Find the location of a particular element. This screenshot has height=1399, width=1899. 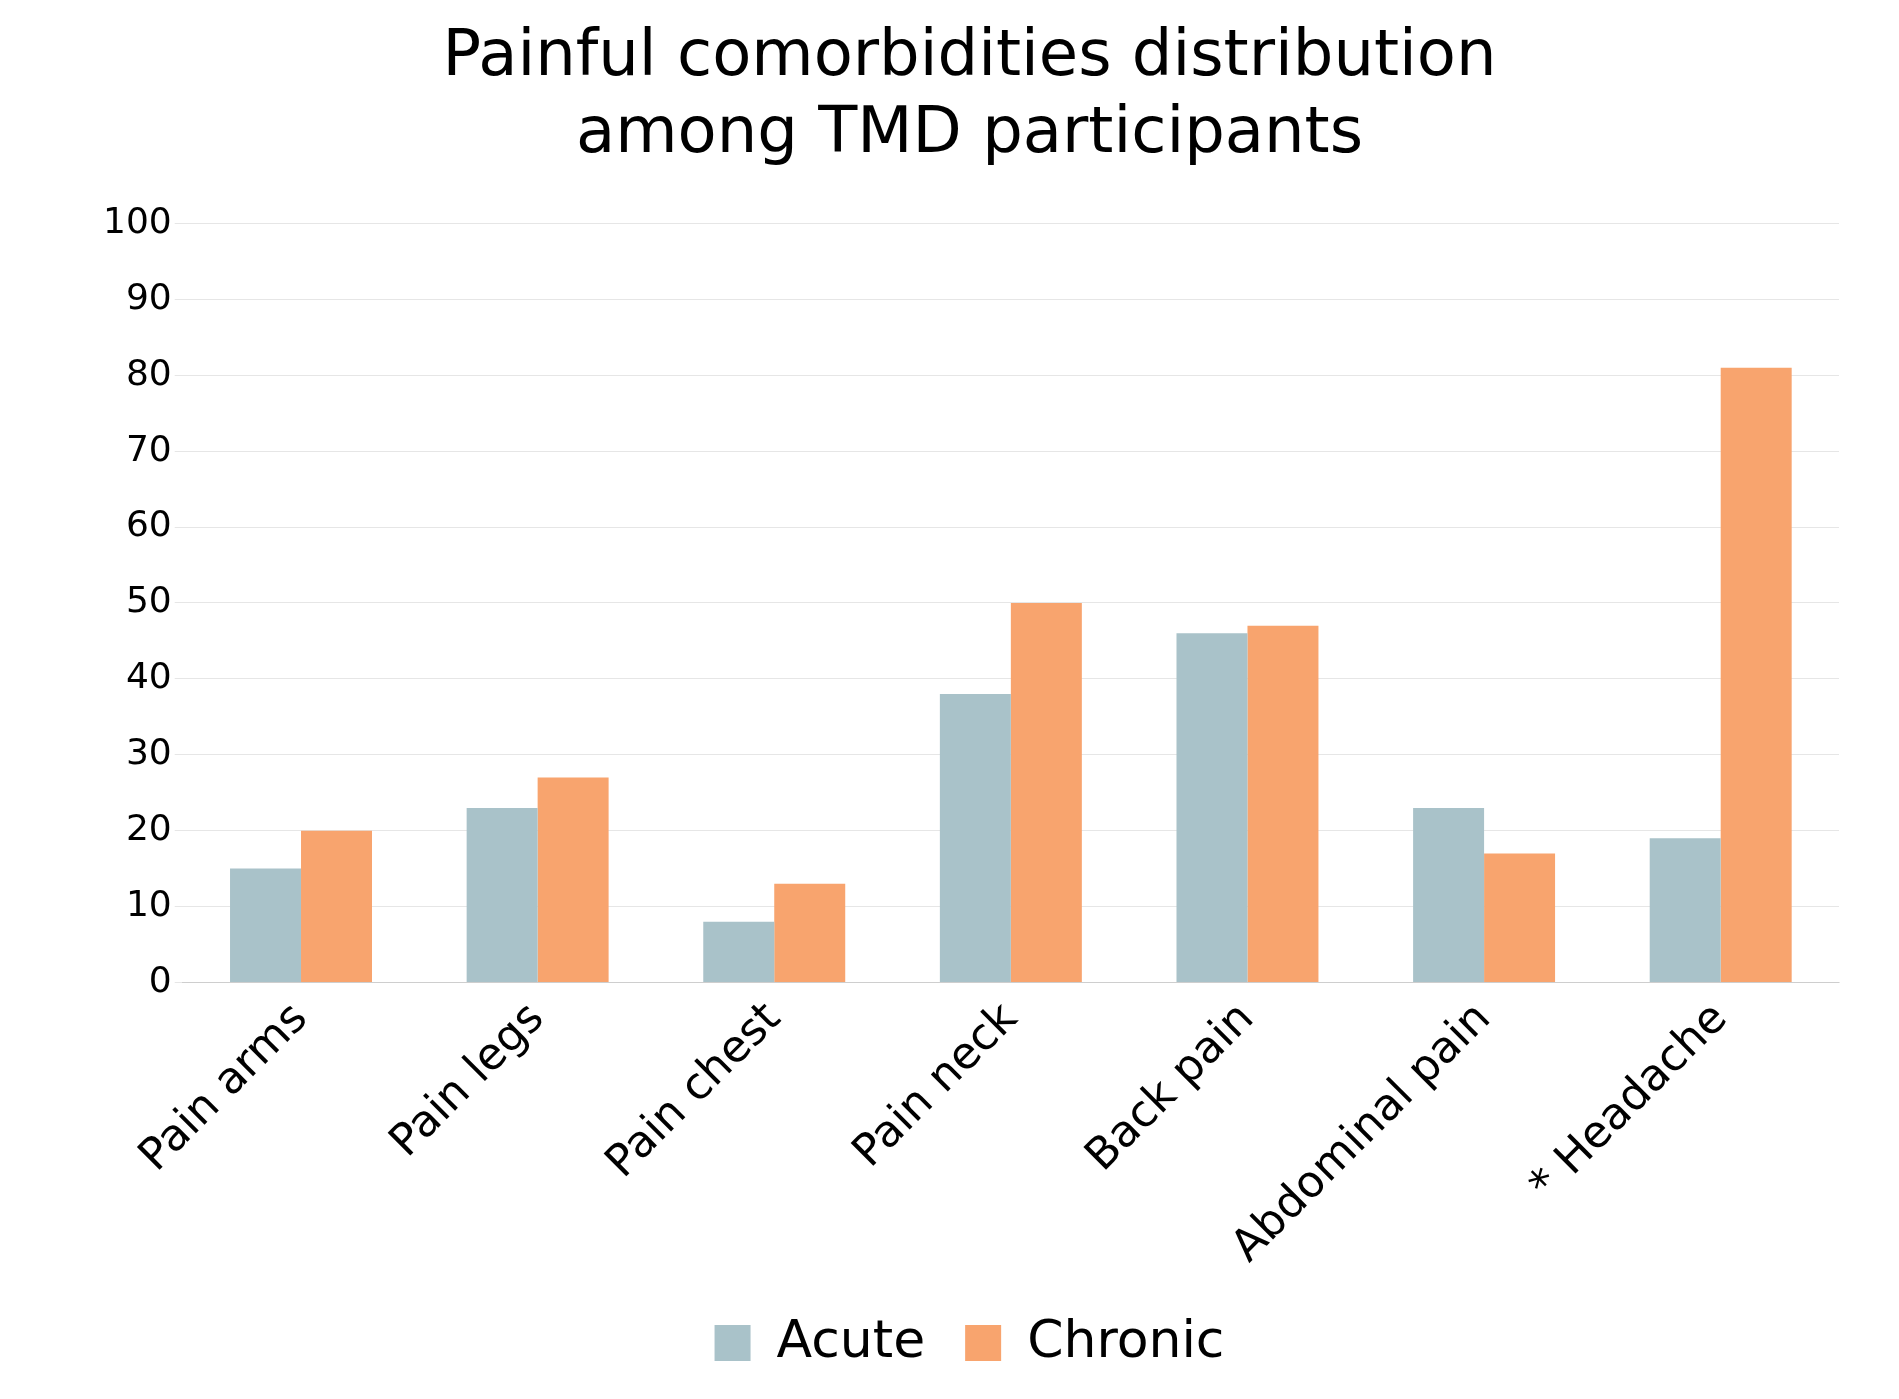

y-tick-label: 100 is located at coordinates (137, 220).